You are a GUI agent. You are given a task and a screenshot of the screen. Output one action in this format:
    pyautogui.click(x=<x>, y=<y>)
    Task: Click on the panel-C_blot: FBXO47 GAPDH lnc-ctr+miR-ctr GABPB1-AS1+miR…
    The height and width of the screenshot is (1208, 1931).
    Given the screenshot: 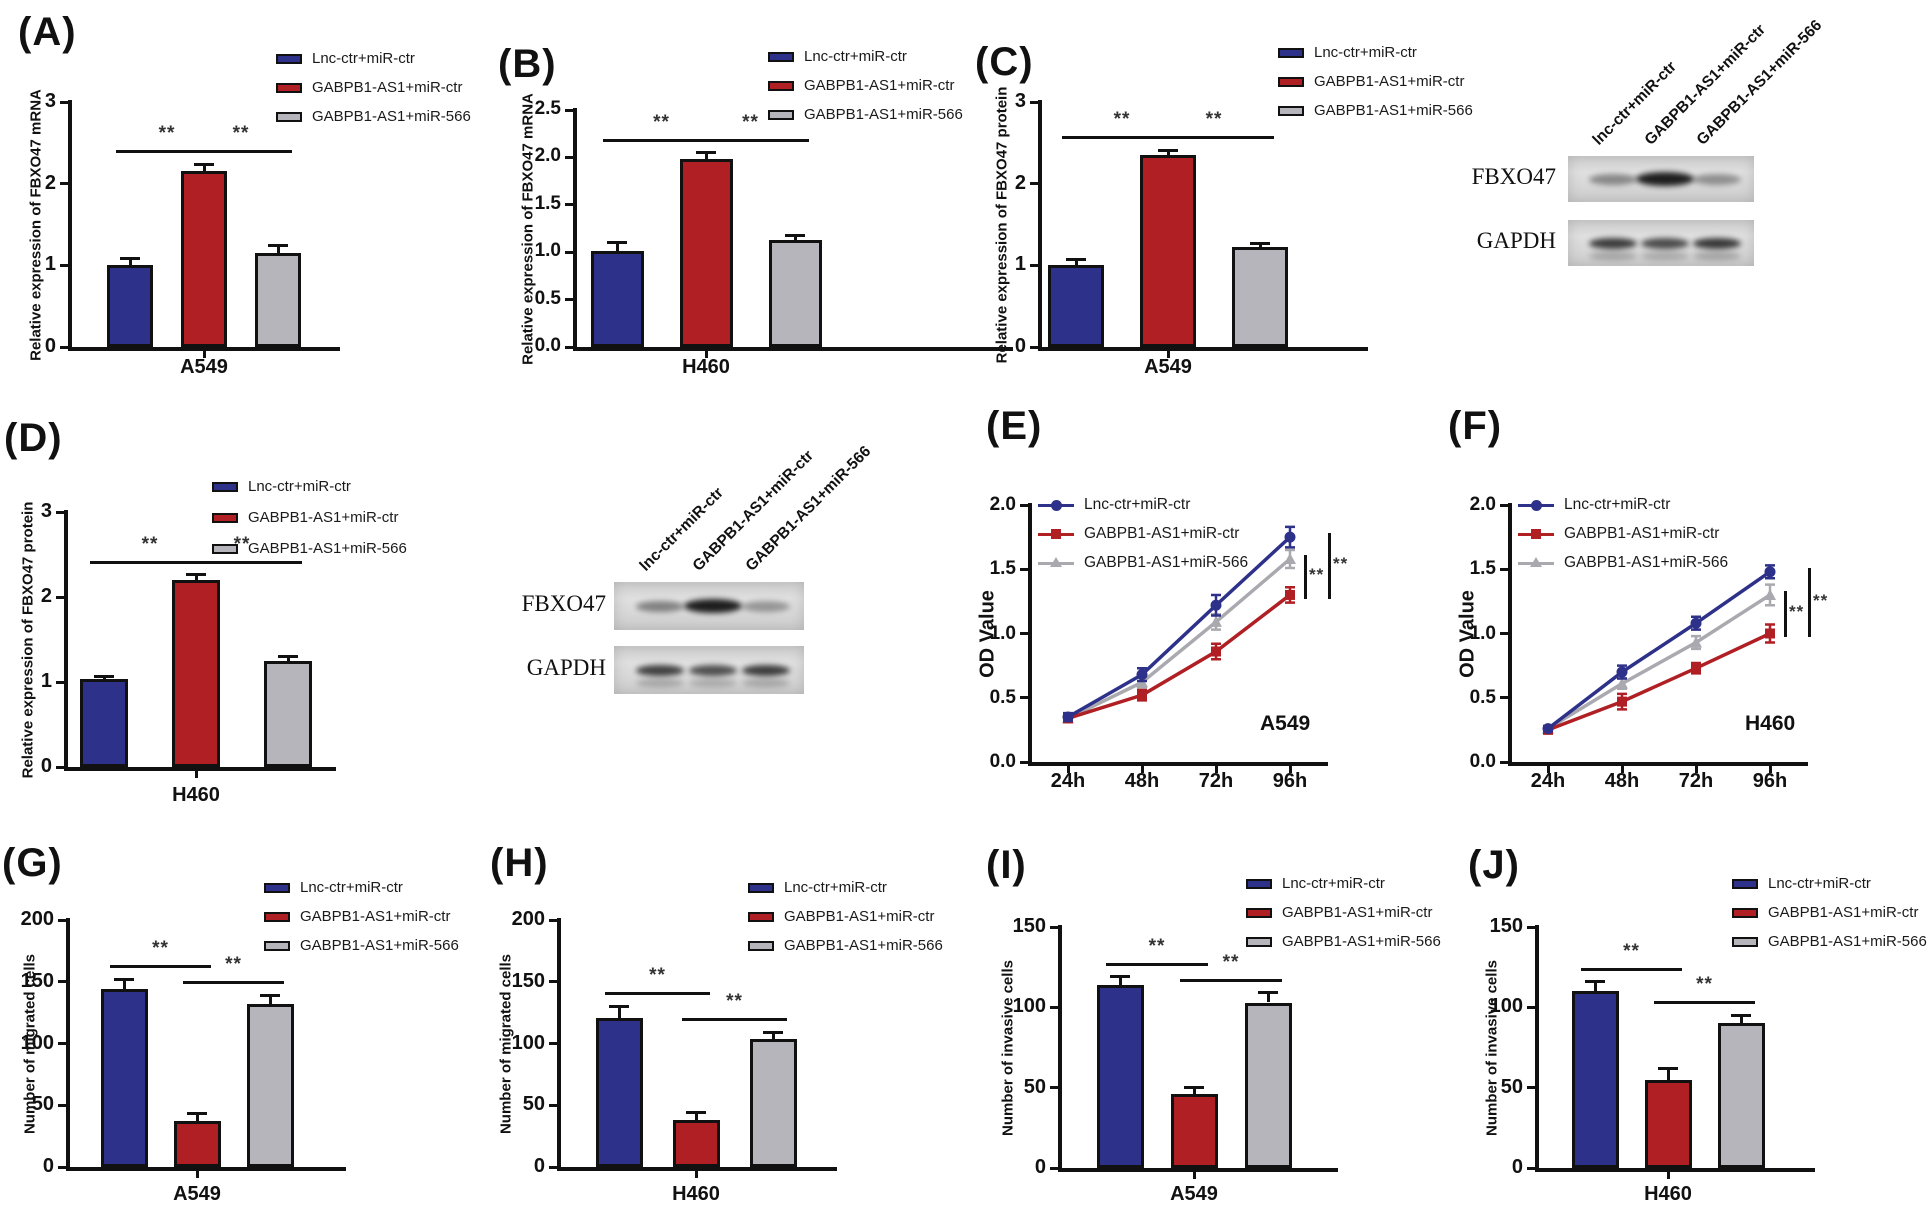 What is the action you would take?
    pyautogui.click(x=1655, y=201)
    